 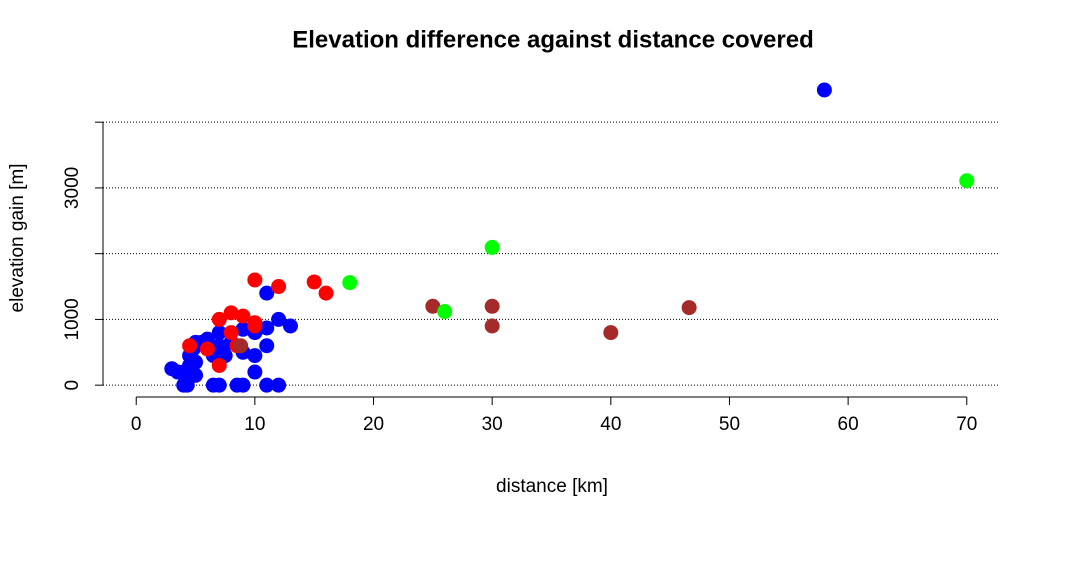 What do you see at coordinates (72, 385) in the screenshot?
I see `y-tick-label: 0` at bounding box center [72, 385].